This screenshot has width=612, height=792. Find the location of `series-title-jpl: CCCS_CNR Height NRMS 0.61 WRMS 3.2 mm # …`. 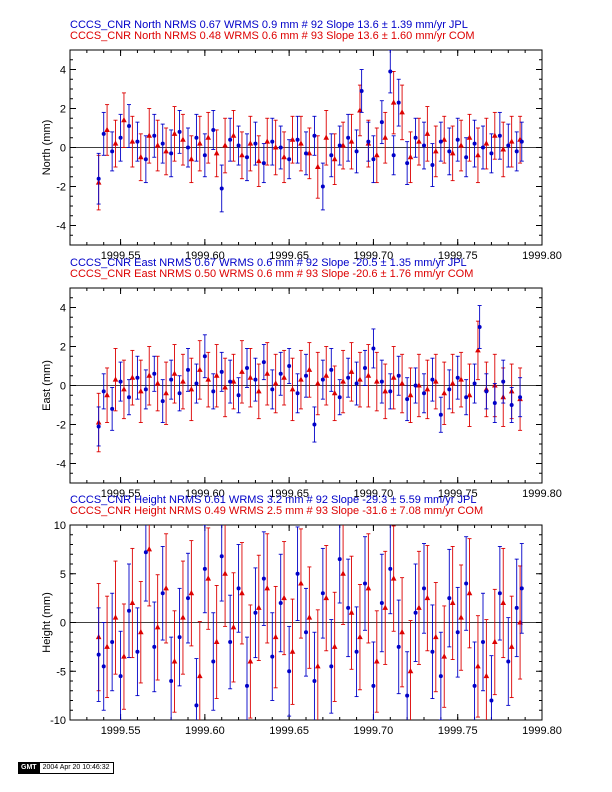

series-title-jpl: CCCS_CNR Height NRMS 0.61 WRMS 3.2 mm # … is located at coordinates (273, 500).